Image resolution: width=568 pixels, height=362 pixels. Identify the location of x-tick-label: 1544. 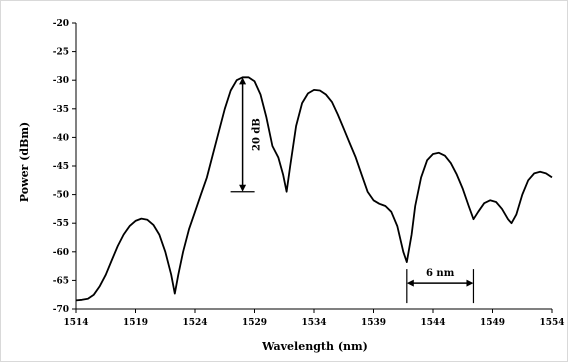
(432, 323).